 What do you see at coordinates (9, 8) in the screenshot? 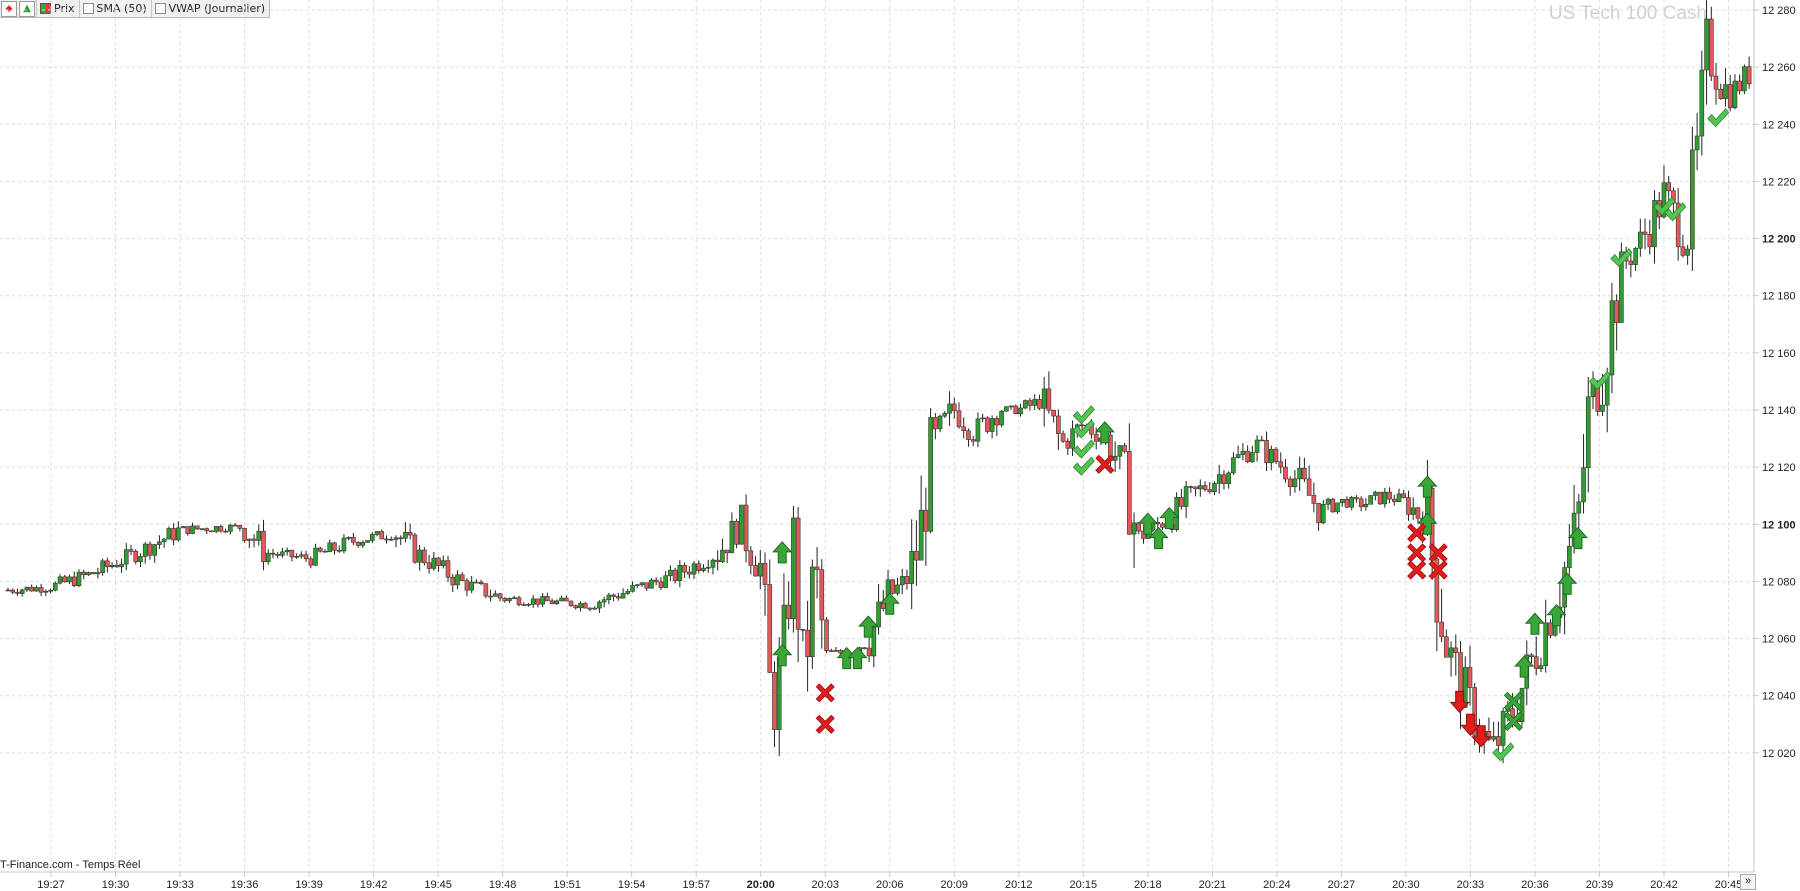
I see `remove-indicator-button: ◆` at bounding box center [9, 8].